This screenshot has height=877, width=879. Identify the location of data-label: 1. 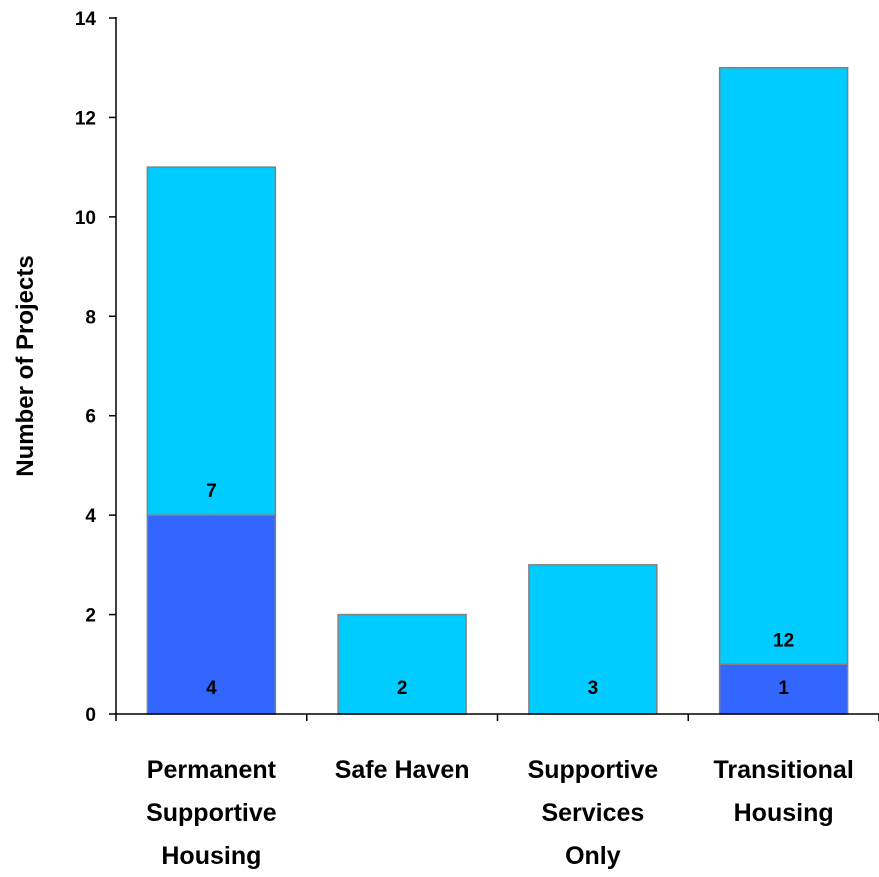
(783, 688).